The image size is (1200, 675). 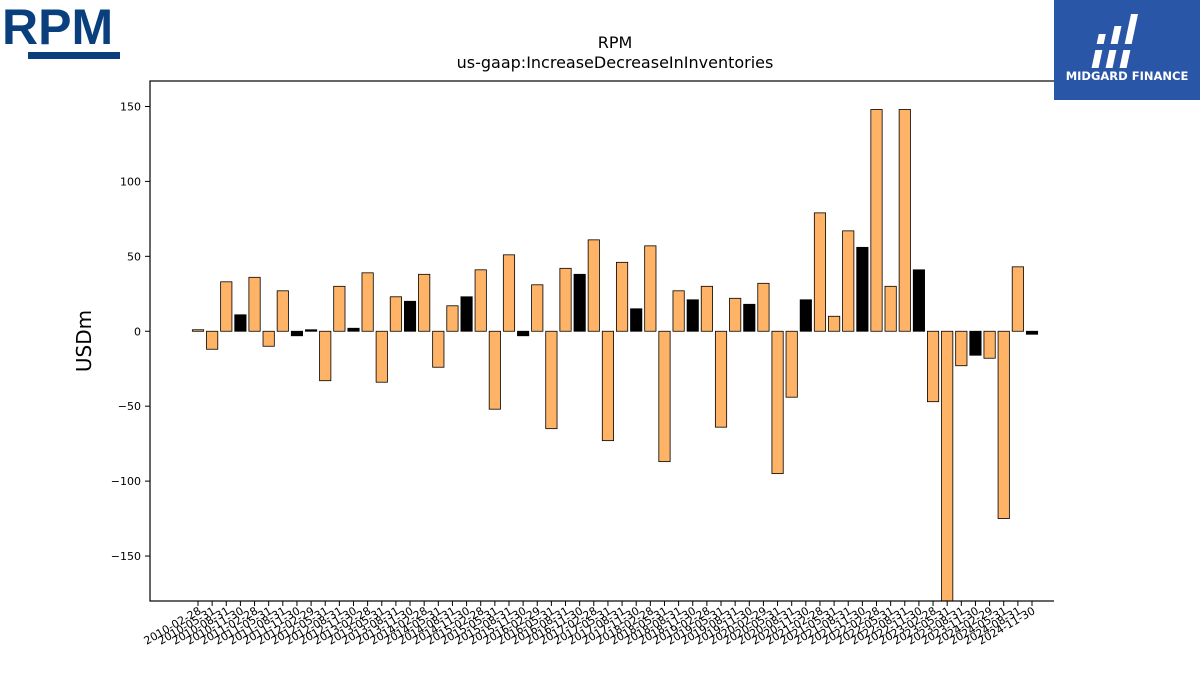 What do you see at coordinates (130, 181) in the screenshot?
I see `y-tick-label: 100` at bounding box center [130, 181].